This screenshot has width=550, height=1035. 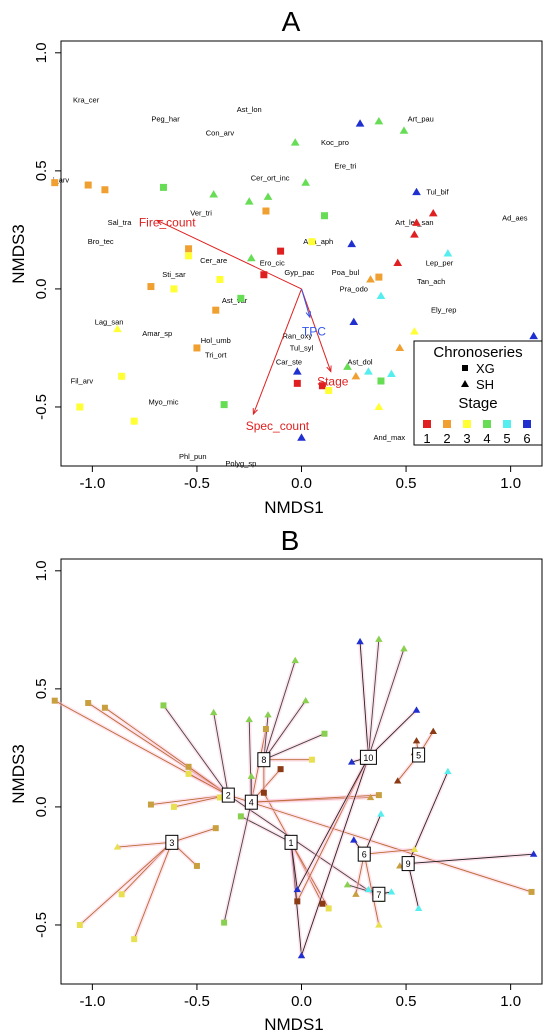 What do you see at coordinates (272, 262) in the screenshot?
I see `species-label: Ero_cic` at bounding box center [272, 262].